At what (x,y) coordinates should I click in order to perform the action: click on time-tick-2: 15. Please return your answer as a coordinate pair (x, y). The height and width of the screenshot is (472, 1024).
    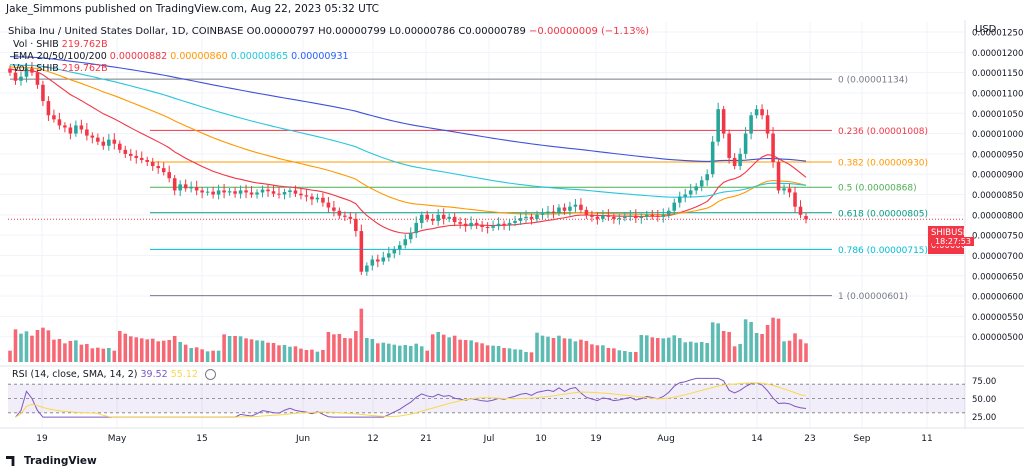
    Looking at the image, I should click on (201, 439).